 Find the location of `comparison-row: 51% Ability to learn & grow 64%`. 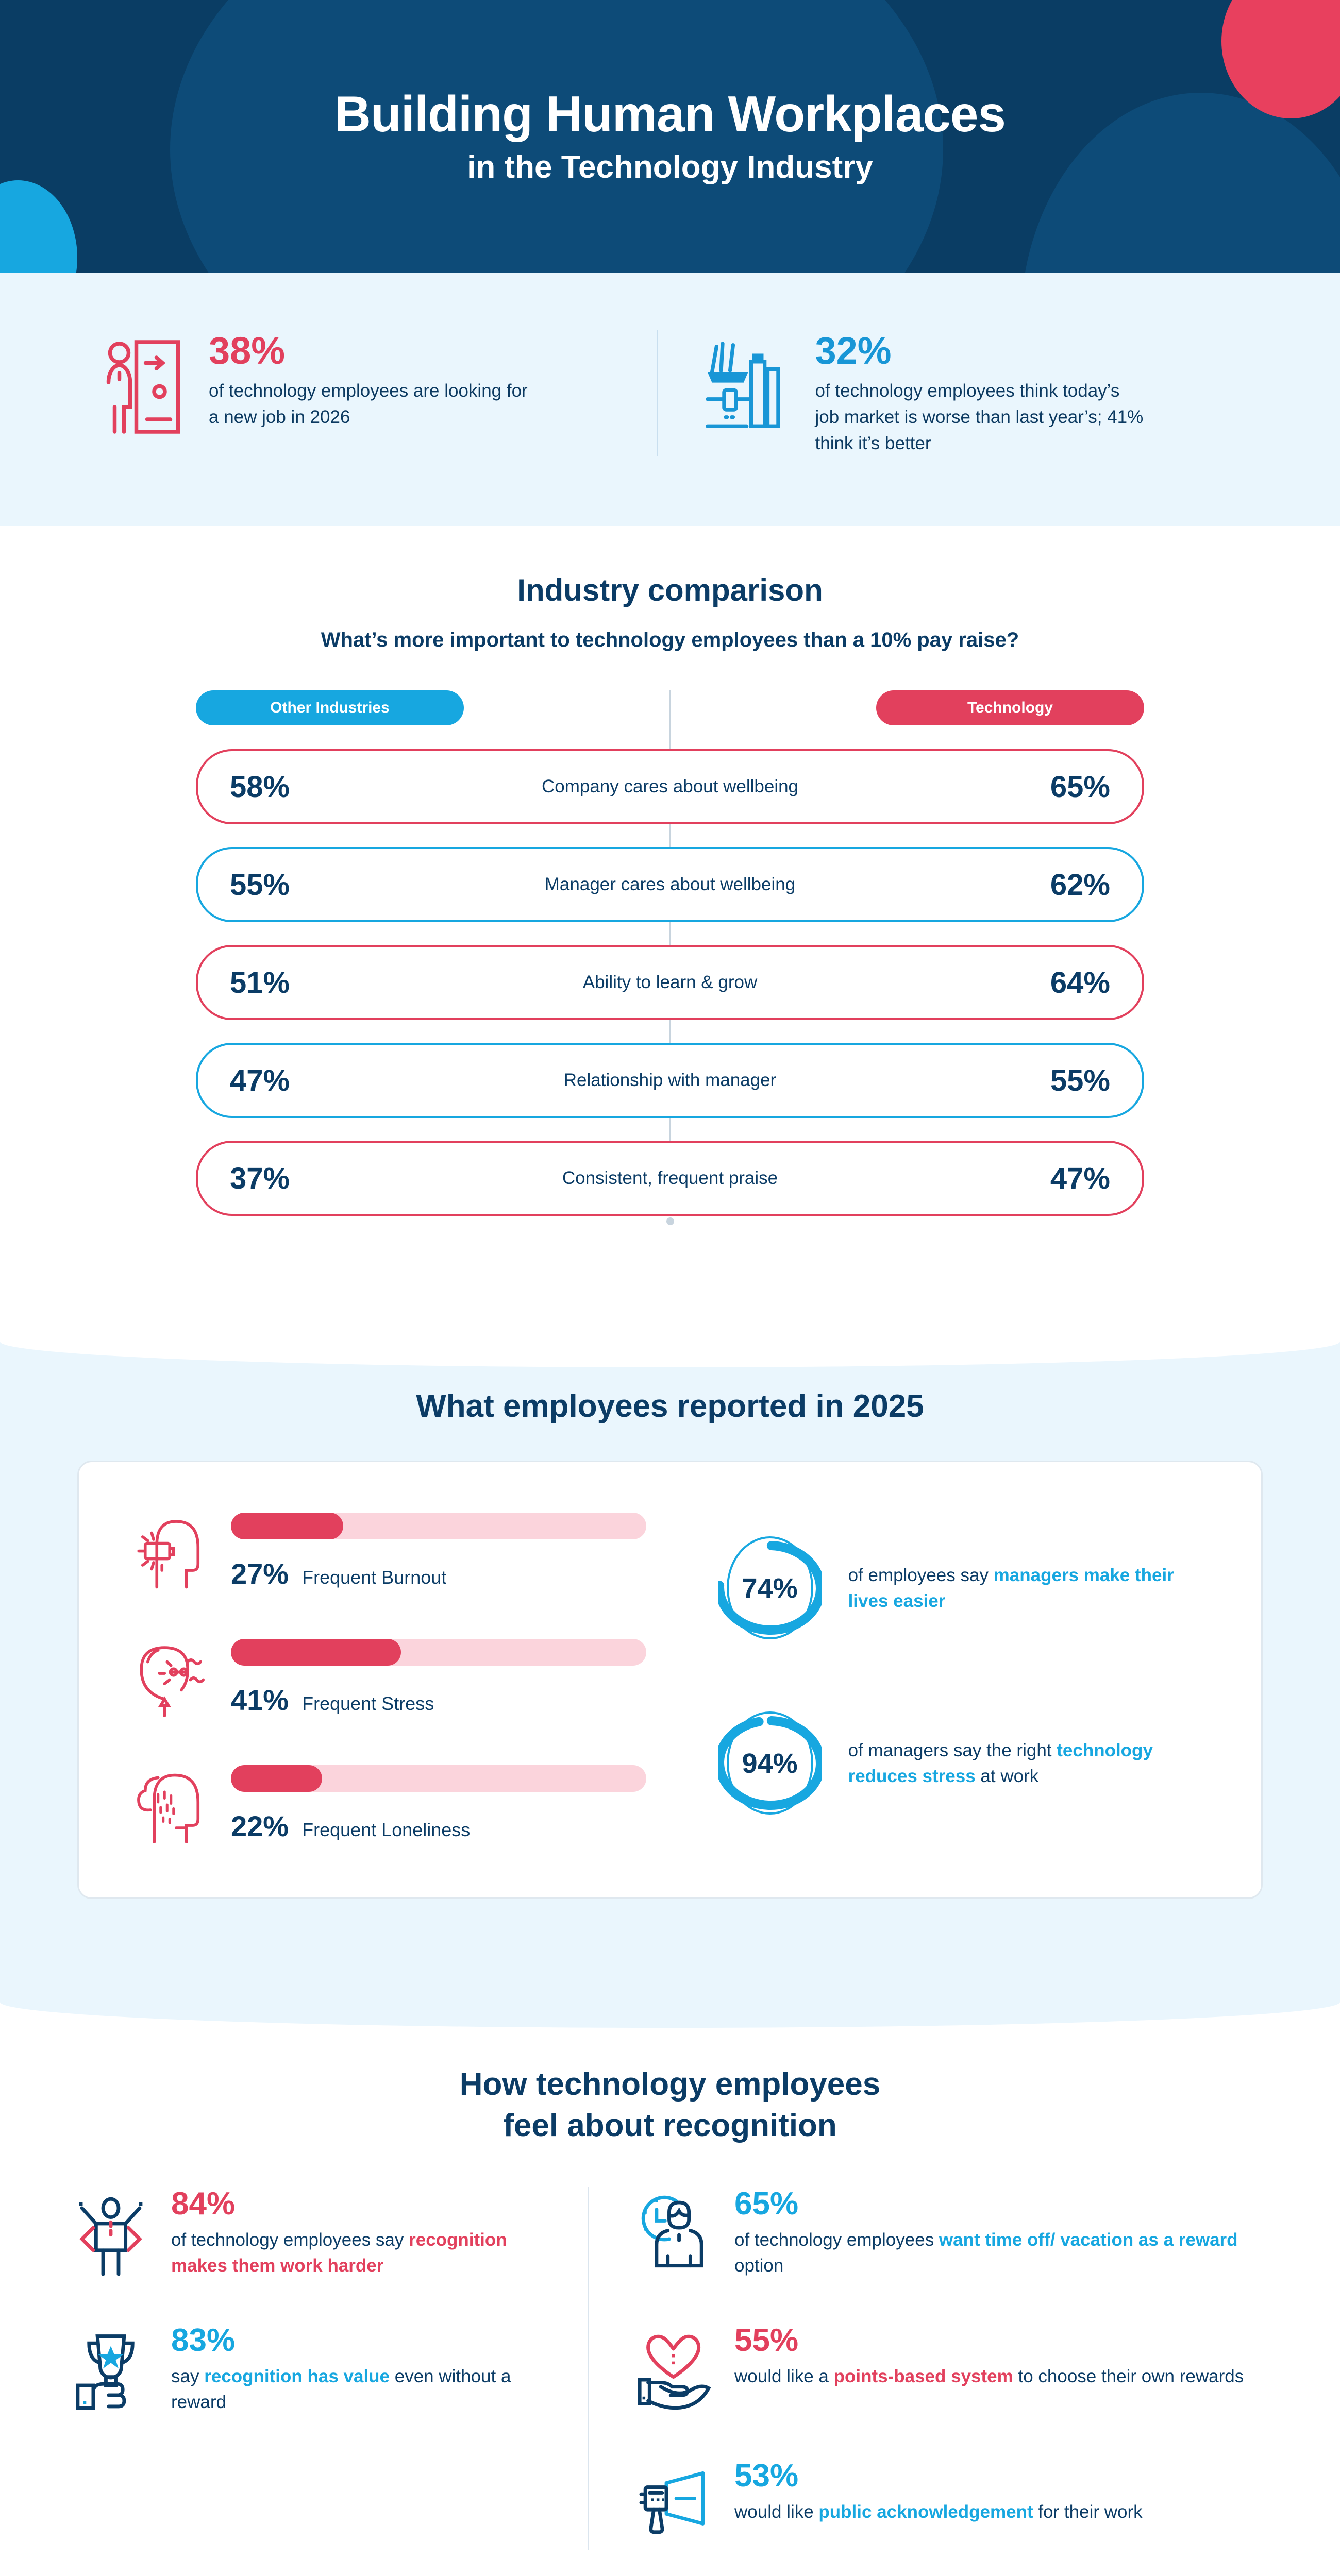

comparison-row: 51% Ability to learn & grow 64% is located at coordinates (670, 983).